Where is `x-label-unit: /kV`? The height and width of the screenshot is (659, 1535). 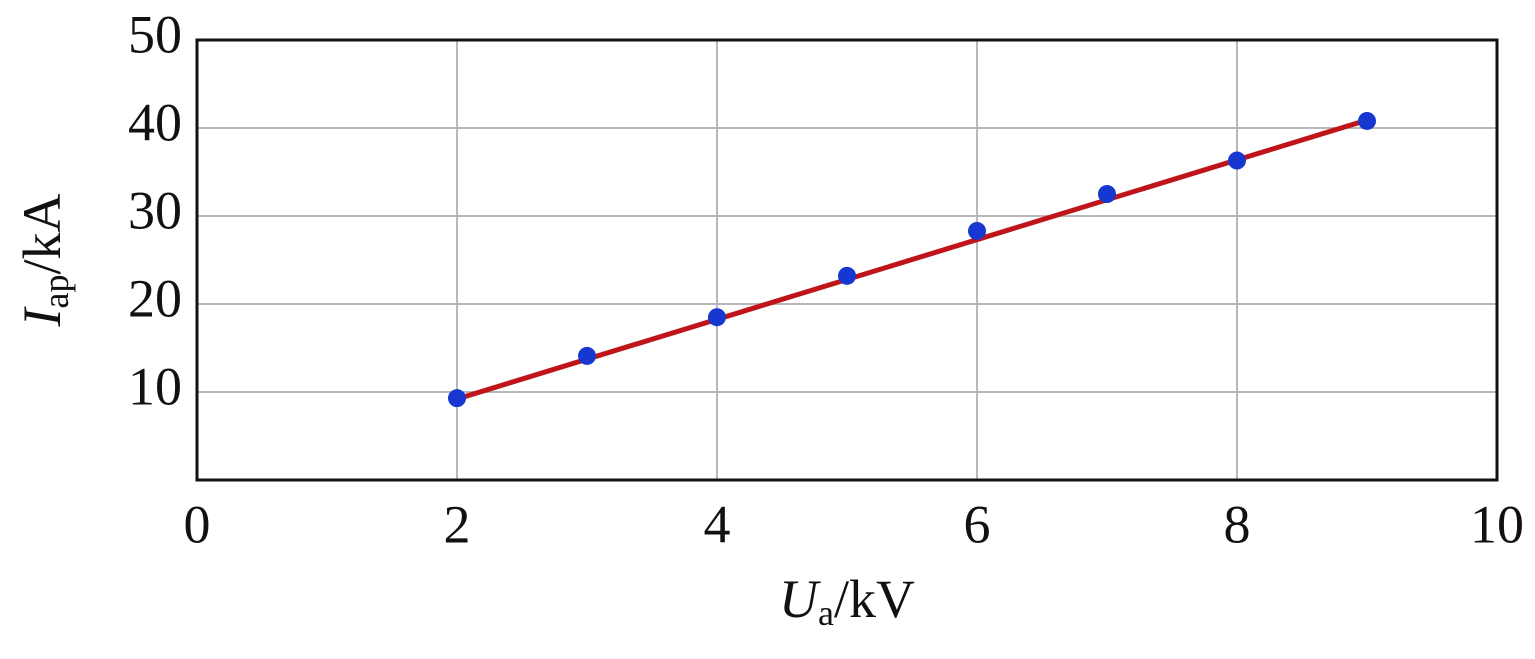
x-label-unit: /kV is located at coordinates (874, 599).